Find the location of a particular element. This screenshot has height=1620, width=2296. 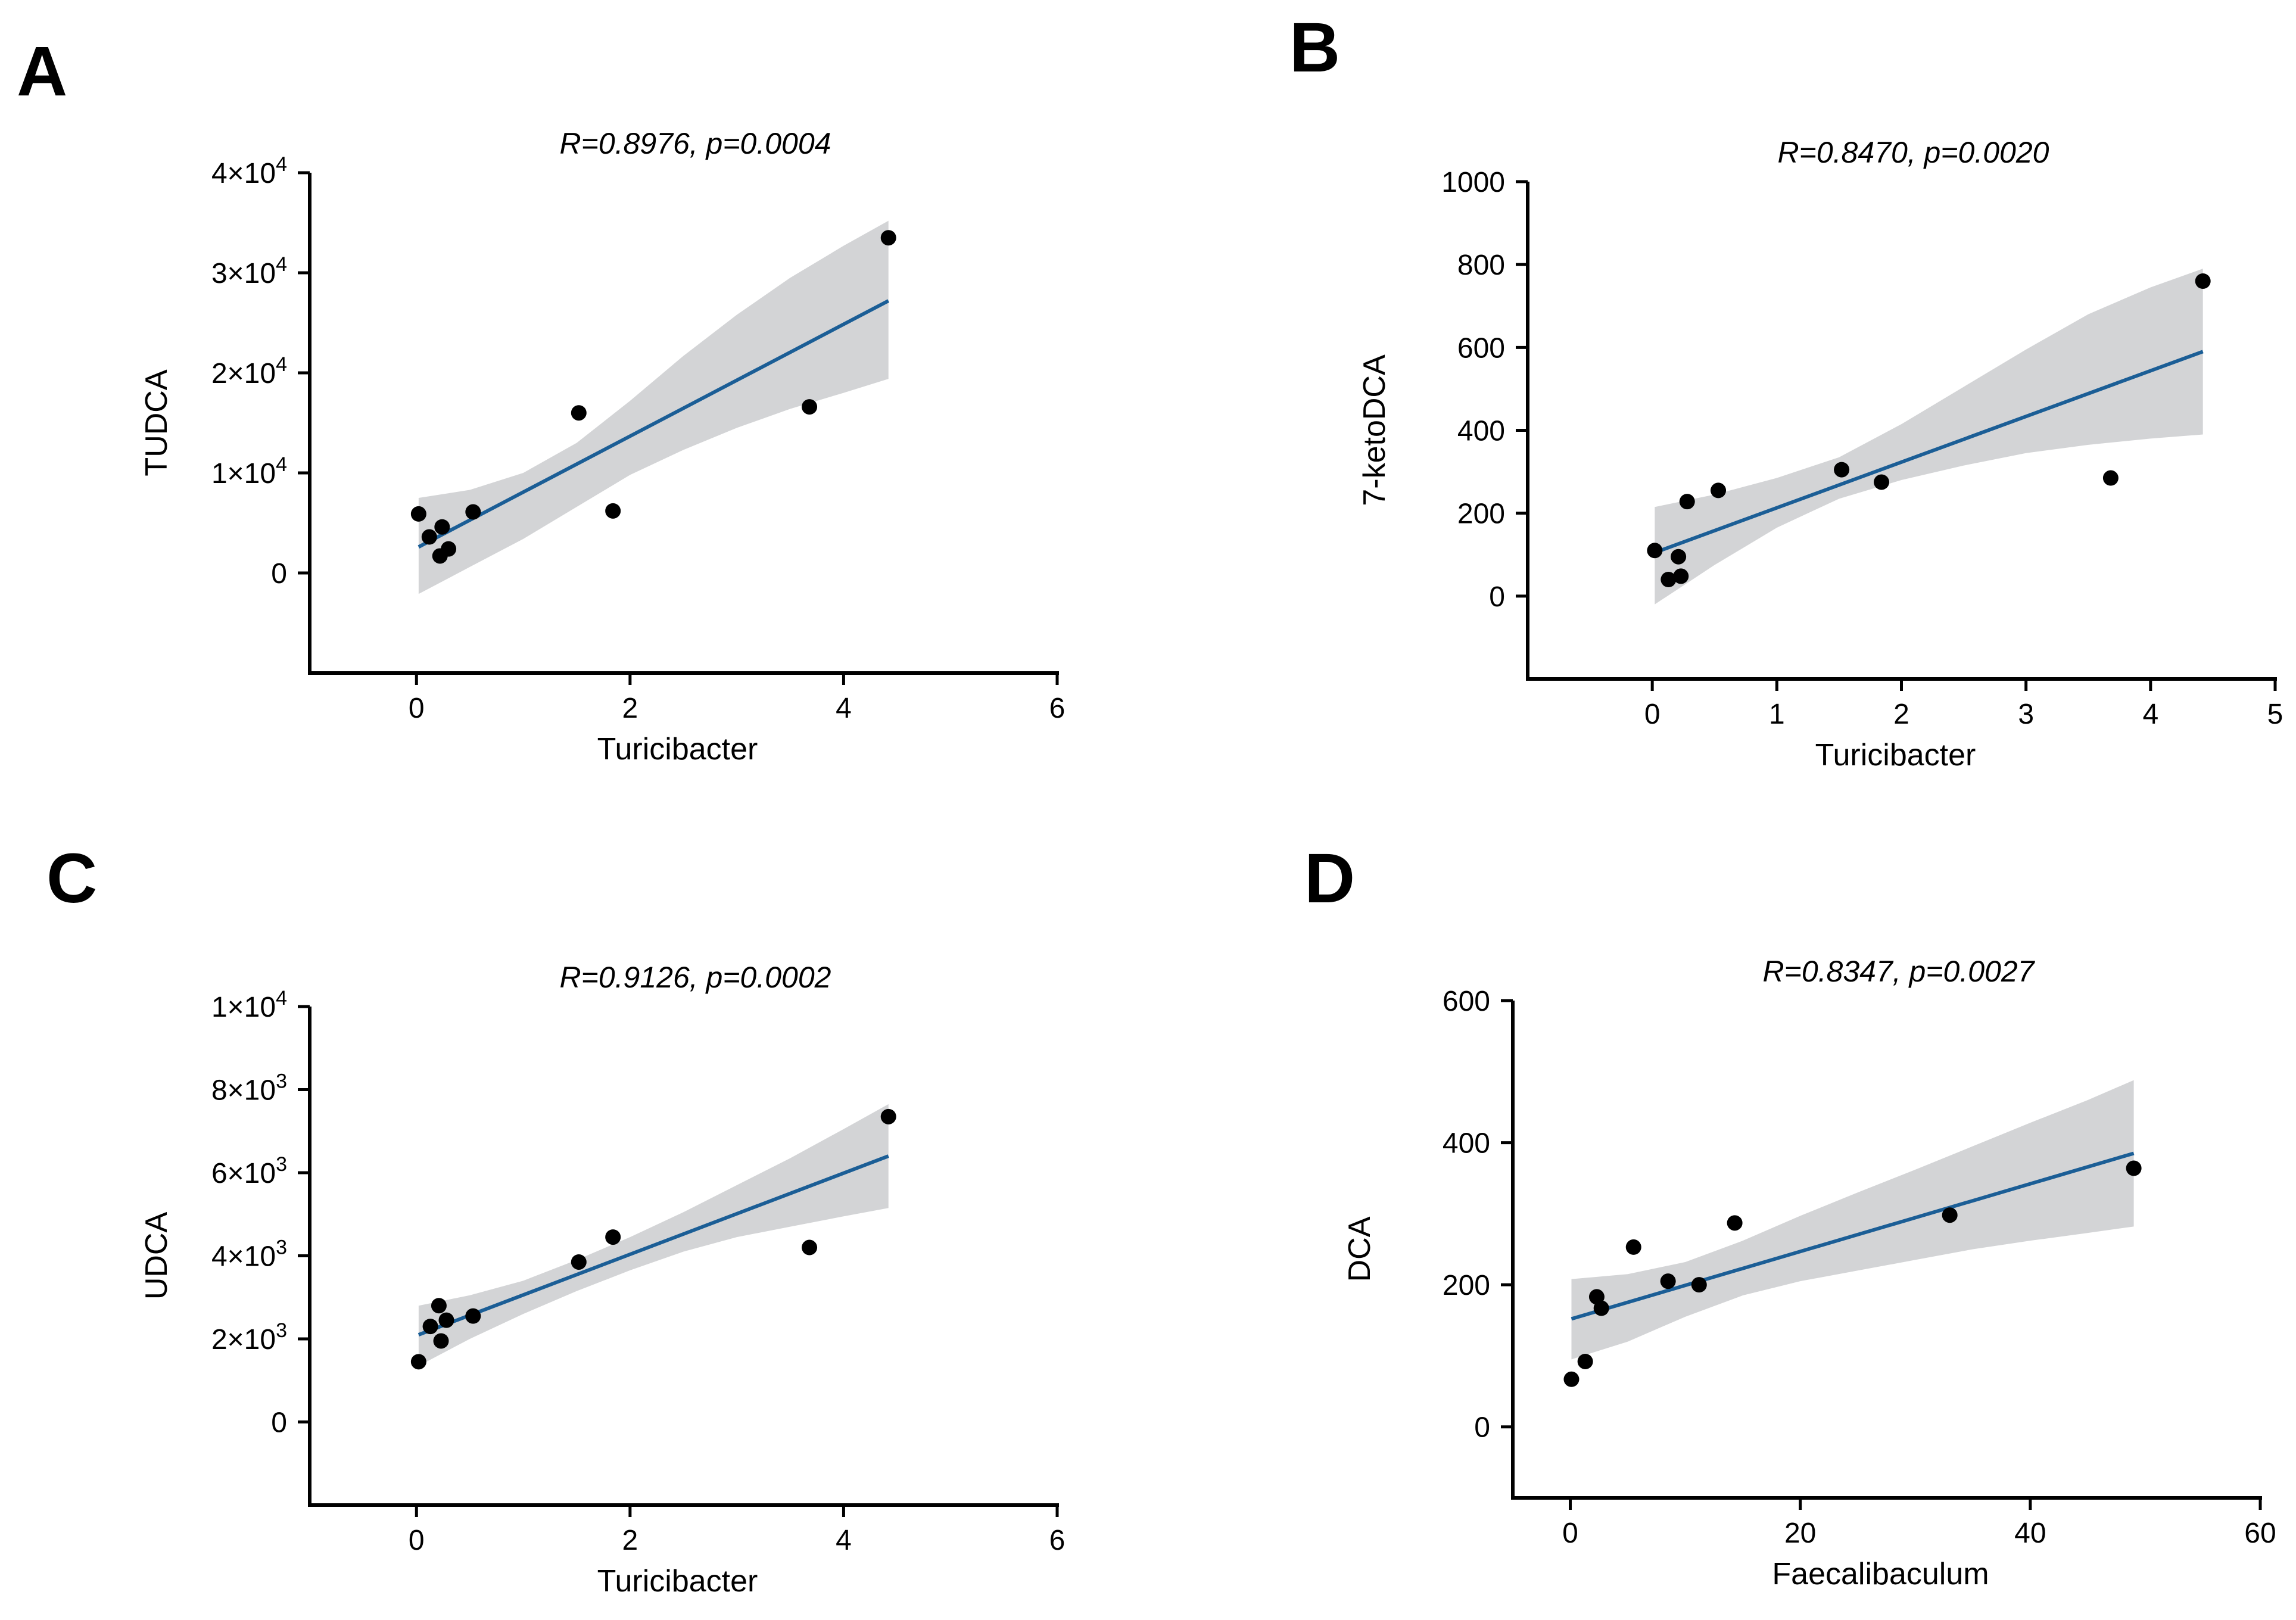

y-tick-base: 400 is located at coordinates (1466, 1144).